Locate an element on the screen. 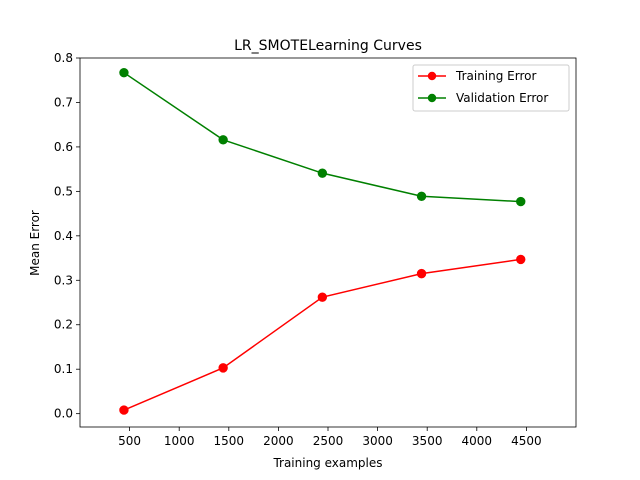  x-axis-label: Training examples is located at coordinates (327, 463).